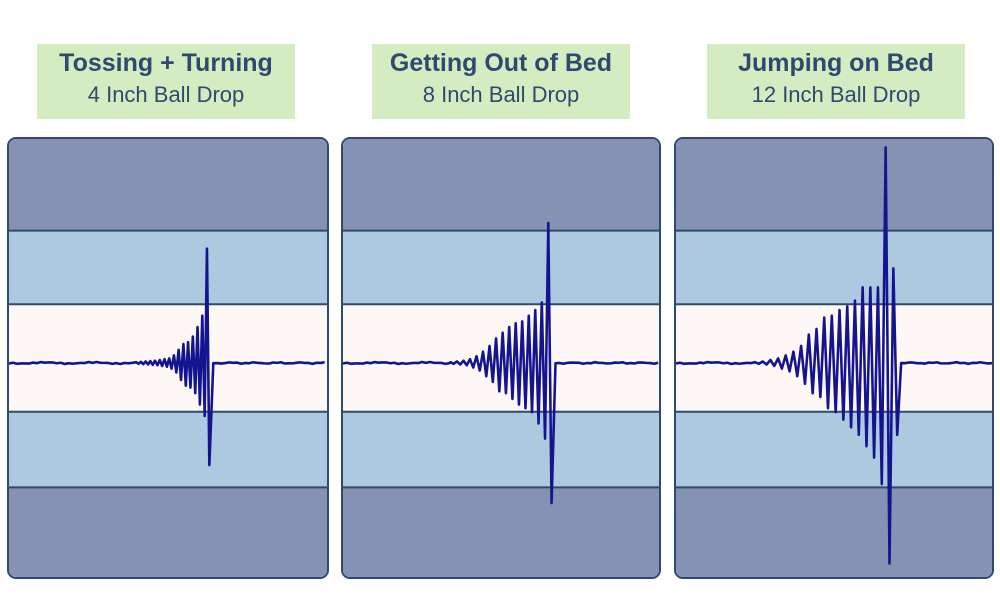  I want to click on panel-title: Getting Out of Bed, so click(501, 63).